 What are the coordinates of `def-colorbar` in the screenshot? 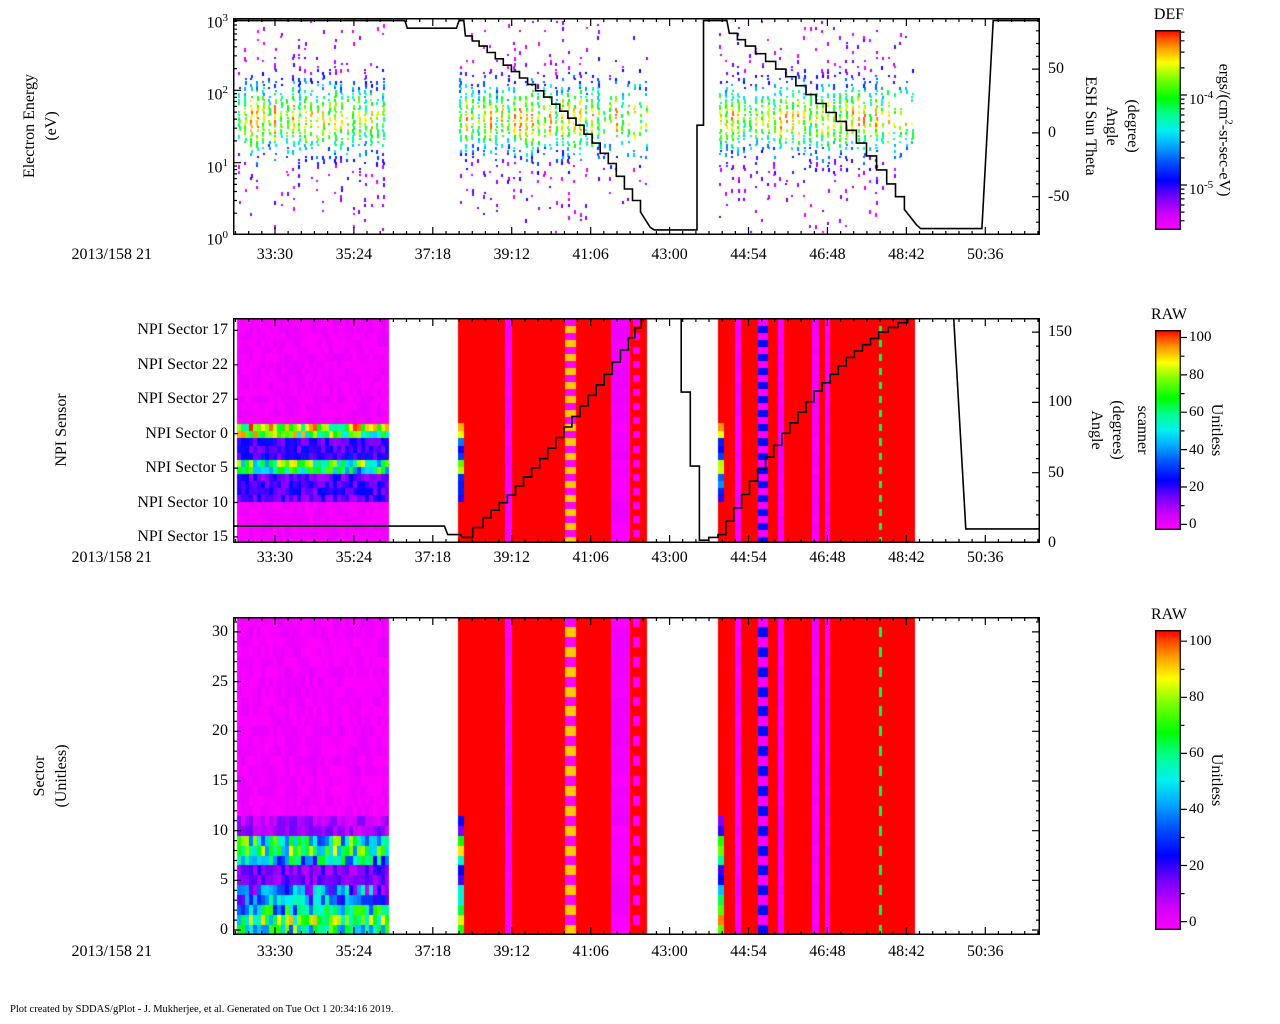 It's located at (1168, 130).